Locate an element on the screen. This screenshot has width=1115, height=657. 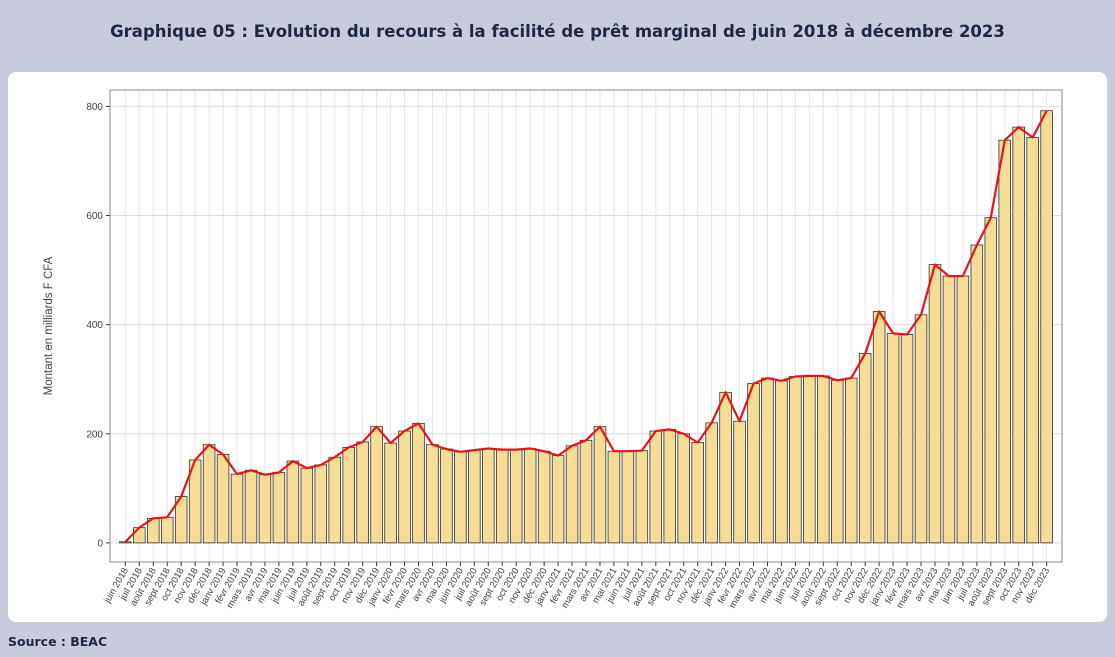
source: Source : BEAC is located at coordinates (58, 641).